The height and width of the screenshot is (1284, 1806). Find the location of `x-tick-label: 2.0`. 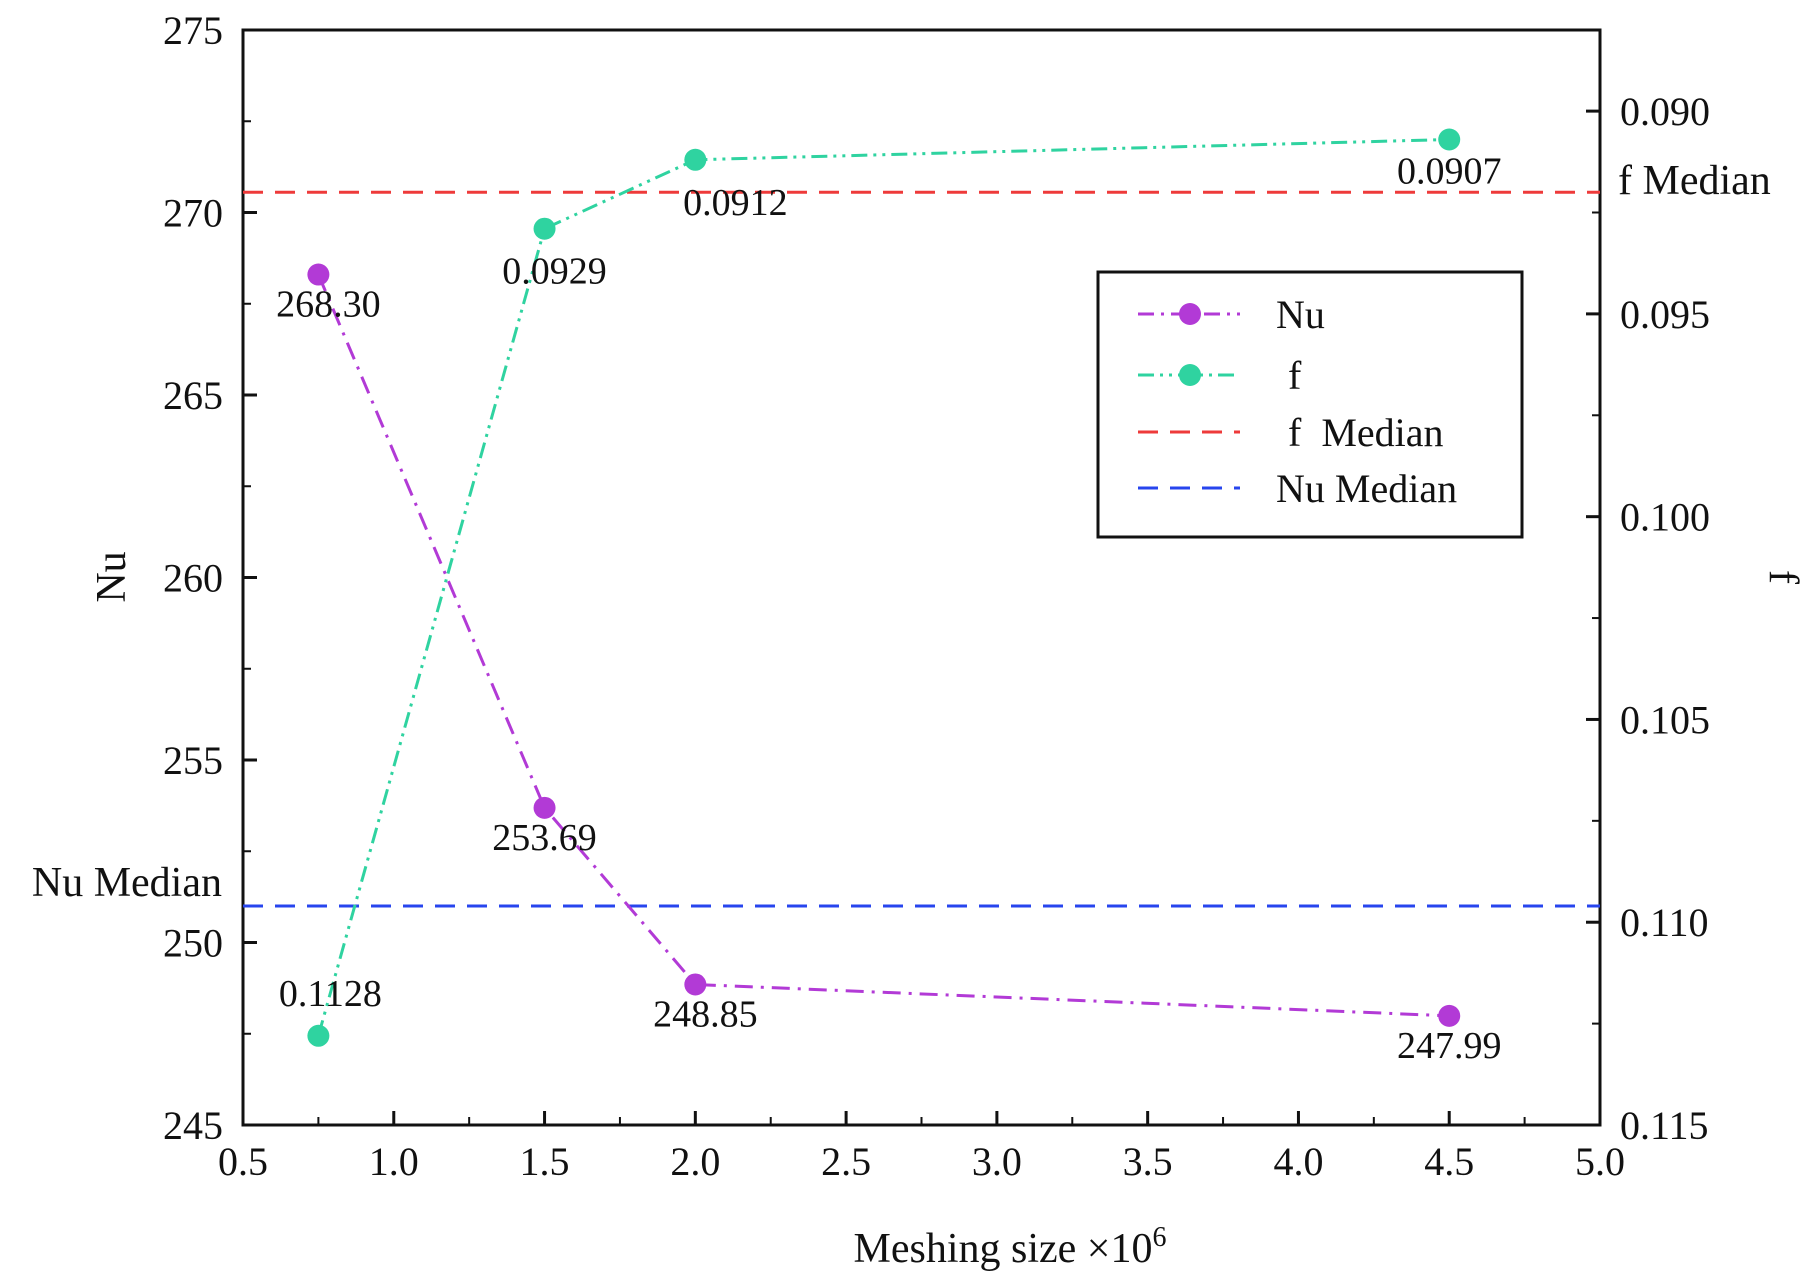

x-tick-label: 2.0 is located at coordinates (695, 1161).